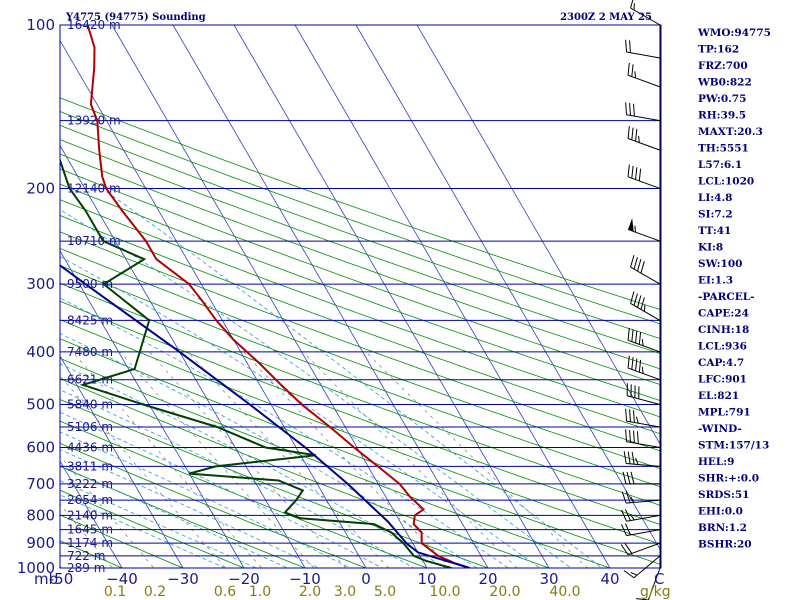 This screenshot has width=800, height=600. I want to click on index-line: BSHR:20, so click(725, 545).